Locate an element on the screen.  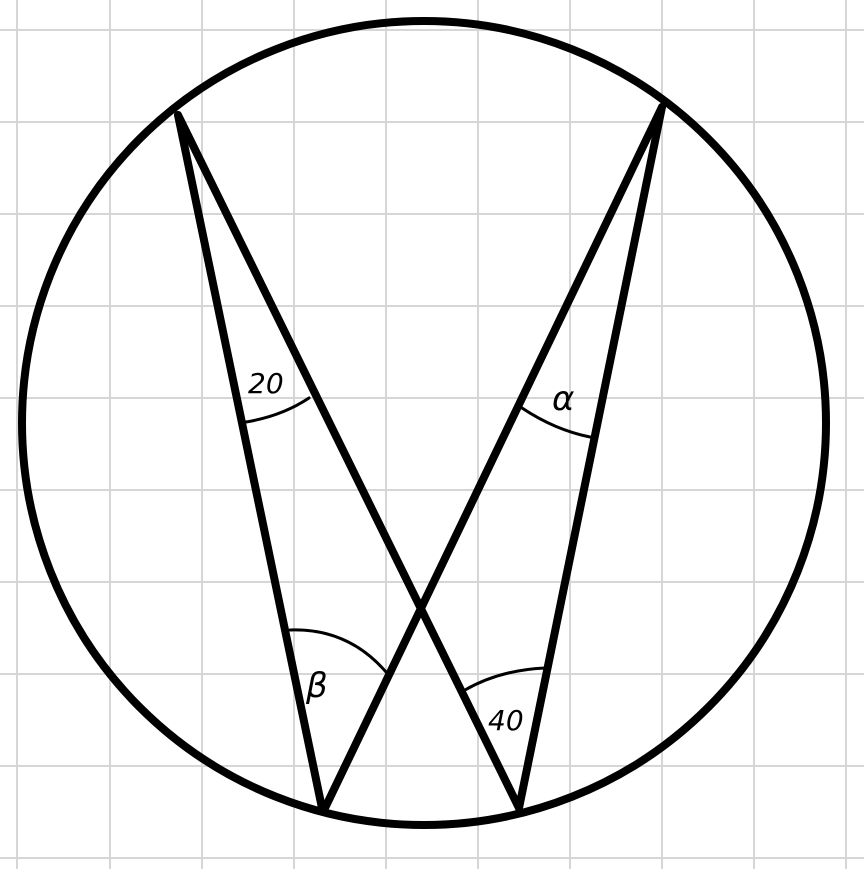
angle-label-alpha: α is located at coordinates (563, 399).